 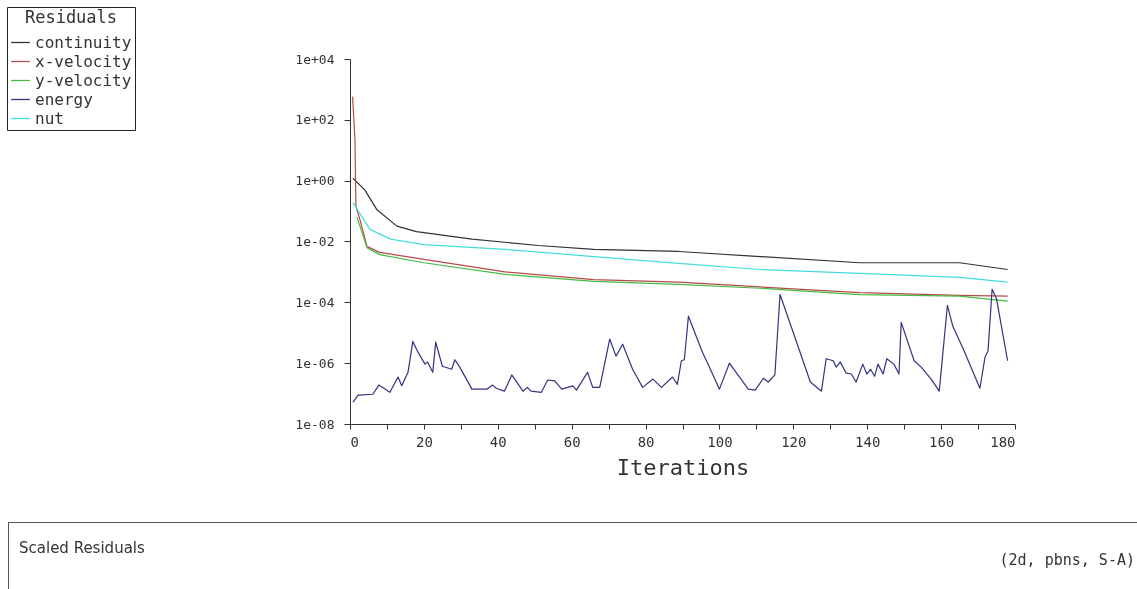 What do you see at coordinates (794, 441) in the screenshot?
I see `x-tick-label: 120` at bounding box center [794, 441].